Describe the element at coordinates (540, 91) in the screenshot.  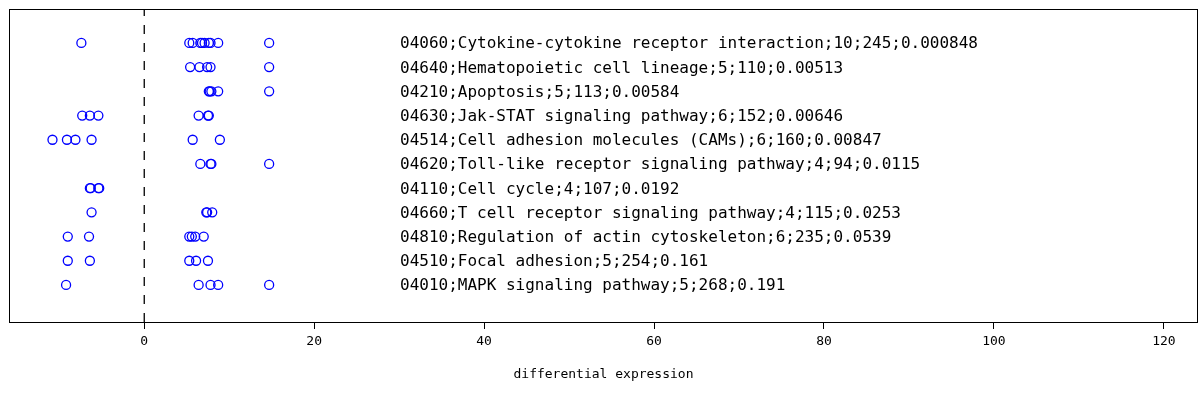
I see `y-tick-label: 04210;Apoptosis;5;113;0.00584` at that location.